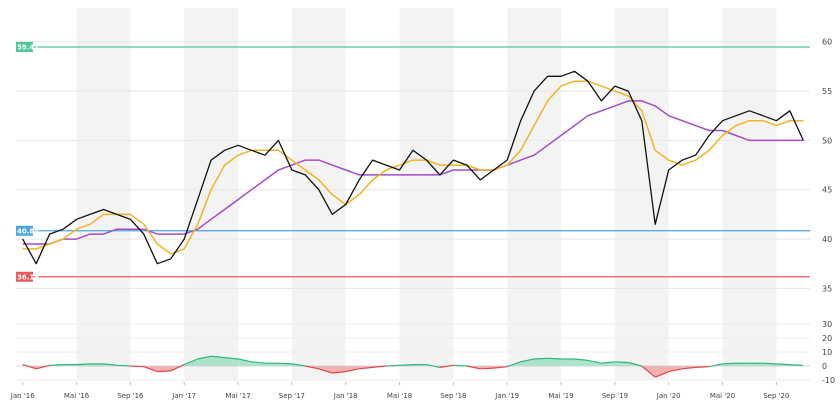 This screenshot has height=407, width=840. Describe the element at coordinates (827, 42) in the screenshot. I see `y-tick-label: 60` at that location.